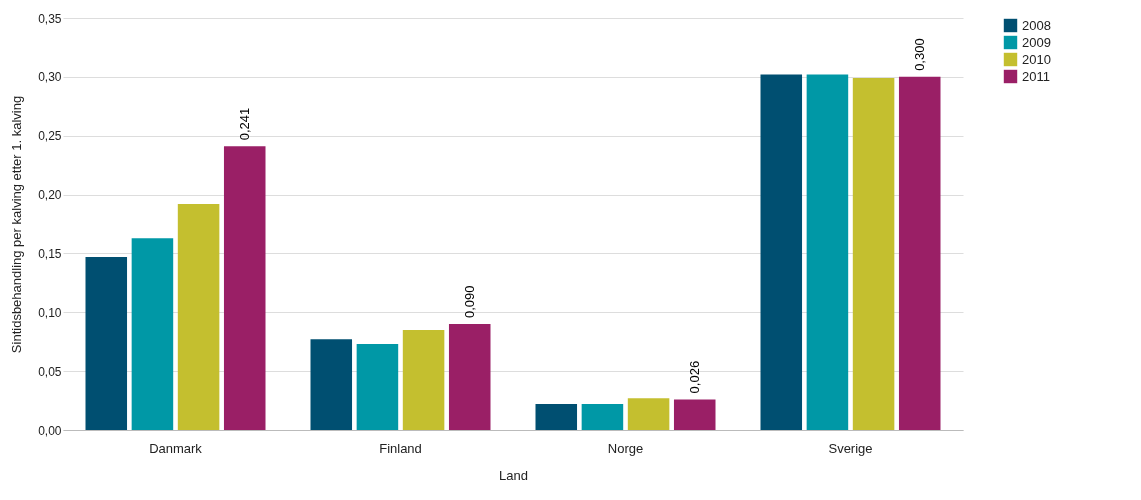  Describe the element at coordinates (919, 54) in the screenshot. I see `data-label: 0,300` at that location.